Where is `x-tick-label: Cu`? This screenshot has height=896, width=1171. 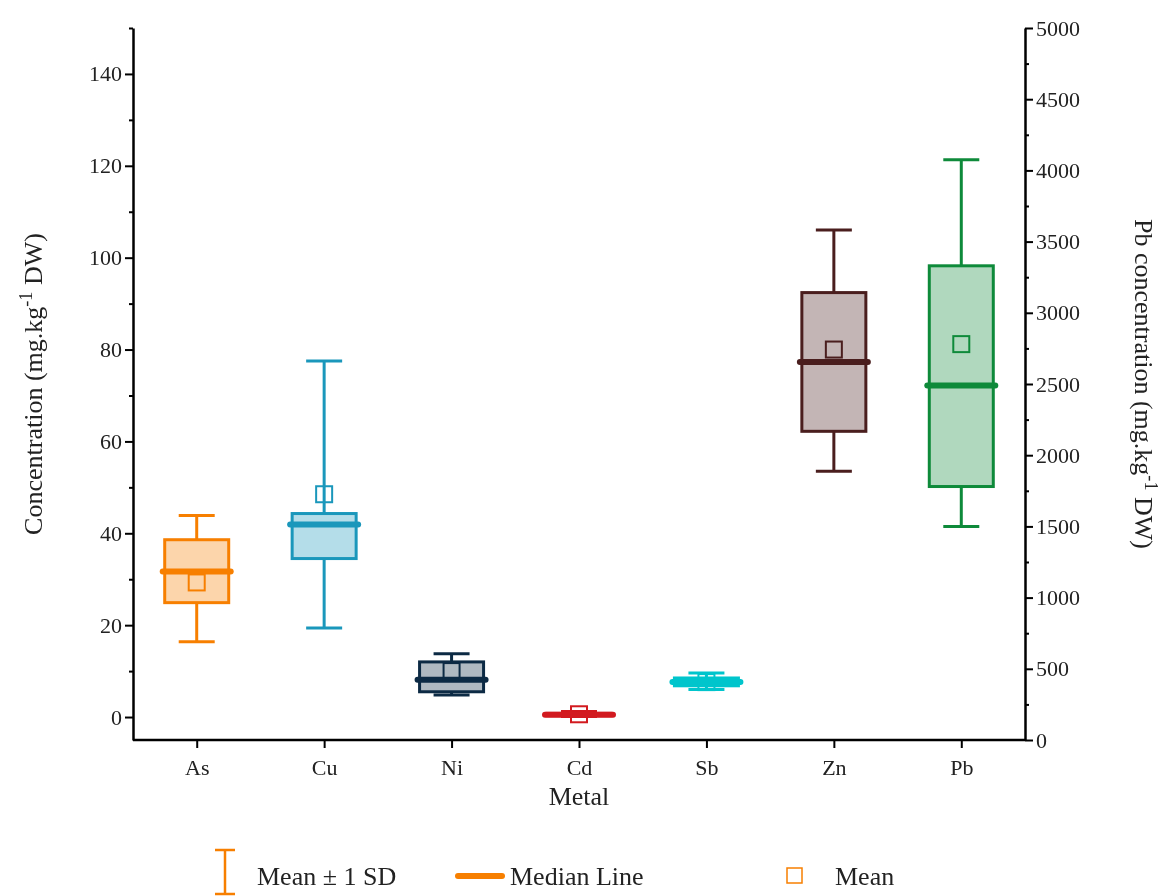
x-tick-label: Cu is located at coordinates (324, 768).